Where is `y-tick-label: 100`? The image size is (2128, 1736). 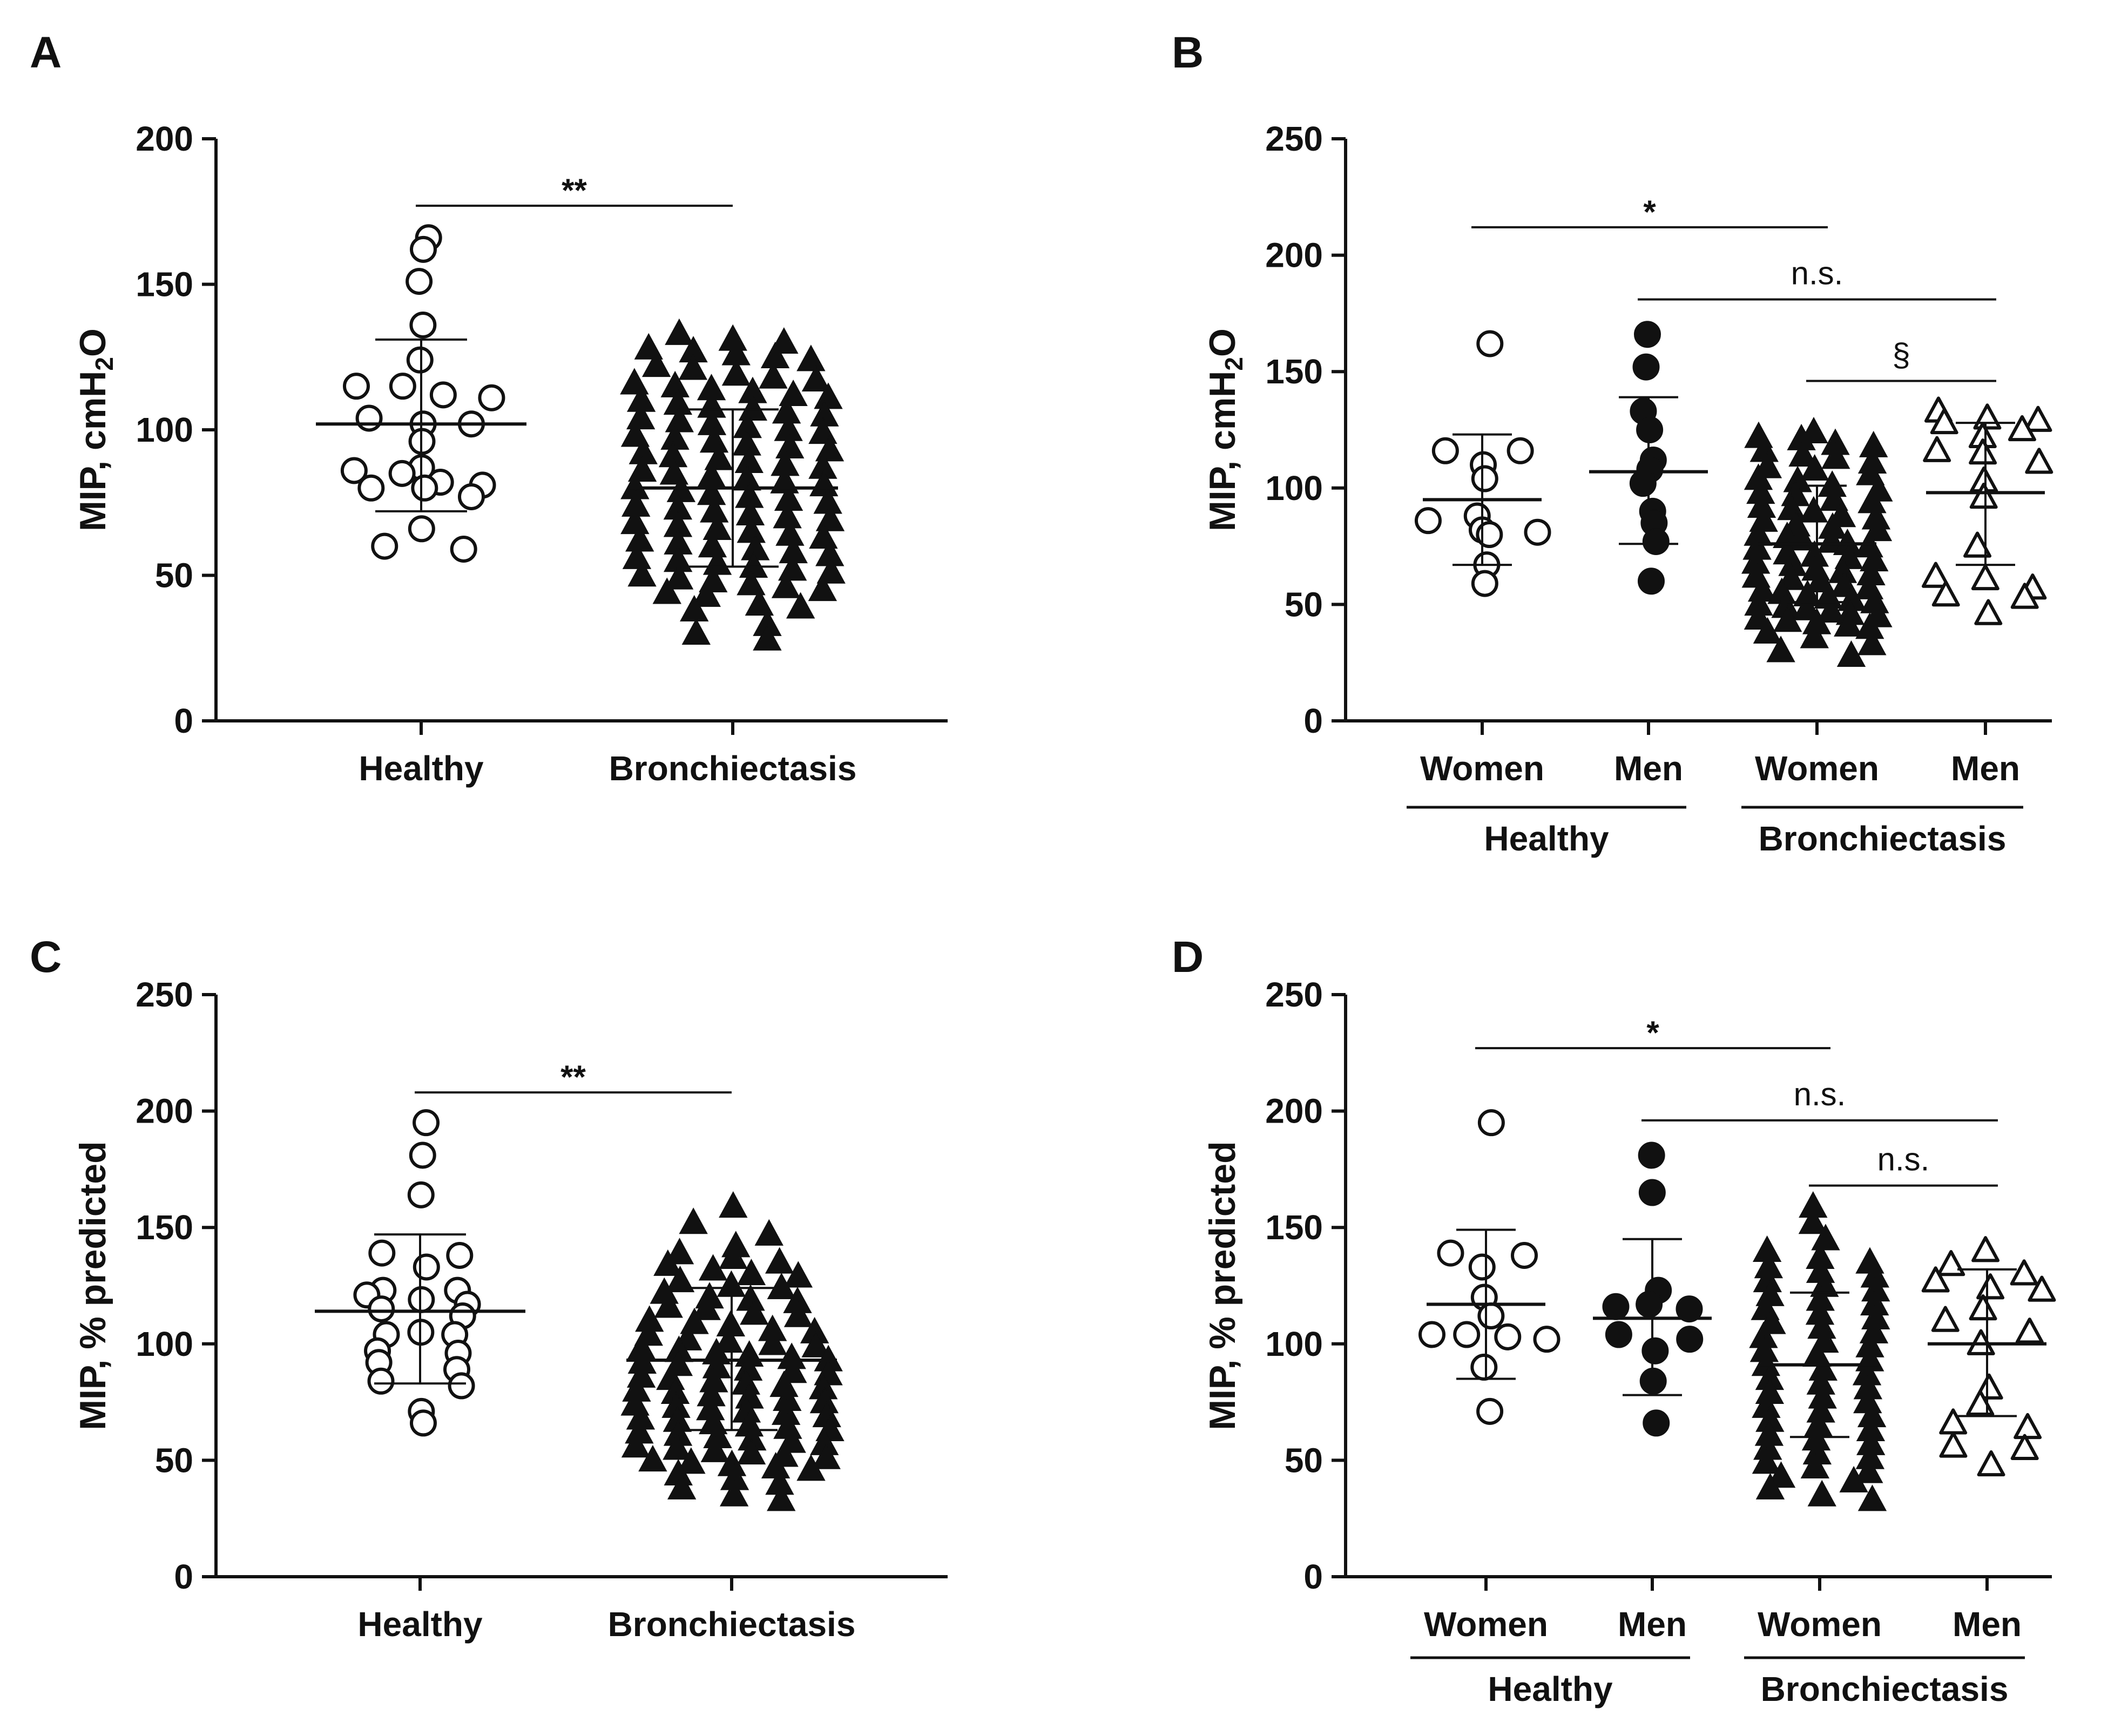 y-tick-label: 100 is located at coordinates (164, 1344).